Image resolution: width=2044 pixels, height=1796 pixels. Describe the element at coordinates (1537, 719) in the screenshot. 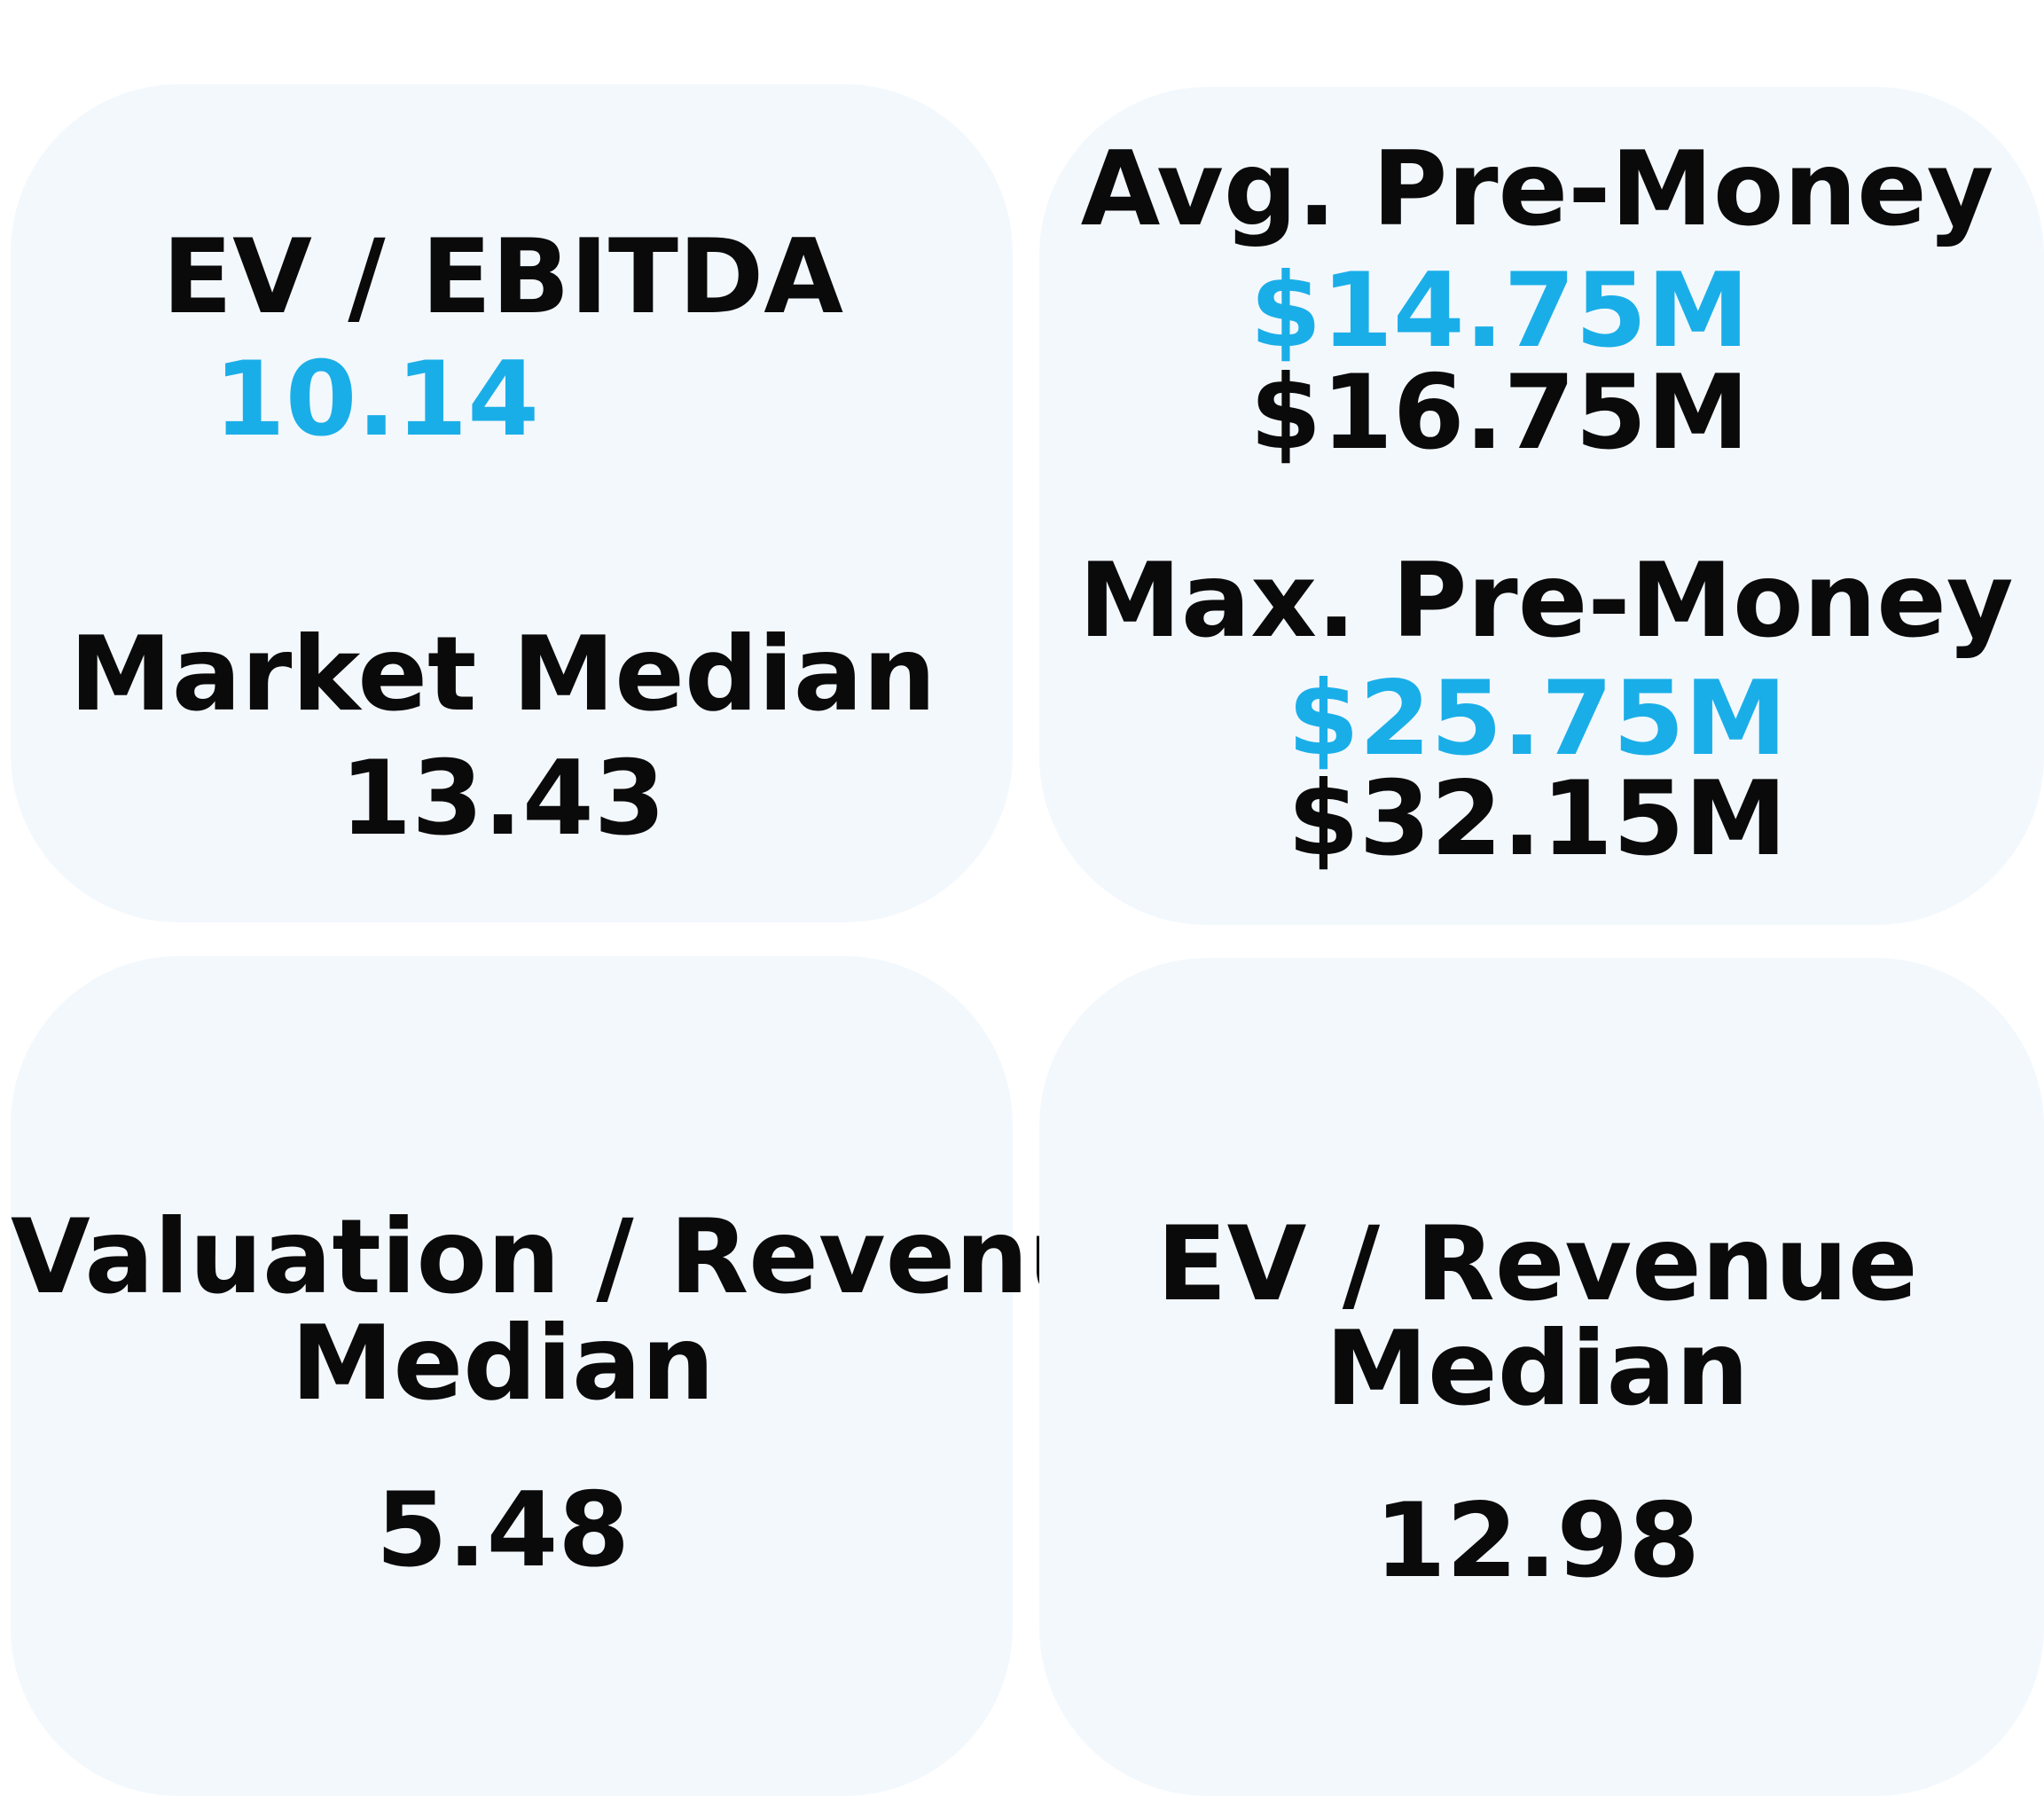

I see `max-pre-money-value: $25.75M` at that location.